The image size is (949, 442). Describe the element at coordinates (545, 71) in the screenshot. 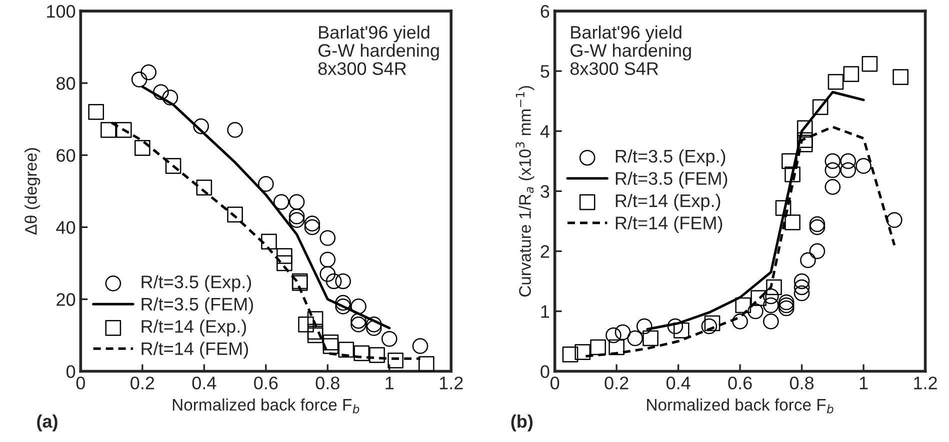

I see `y-tick-label: 5` at that location.